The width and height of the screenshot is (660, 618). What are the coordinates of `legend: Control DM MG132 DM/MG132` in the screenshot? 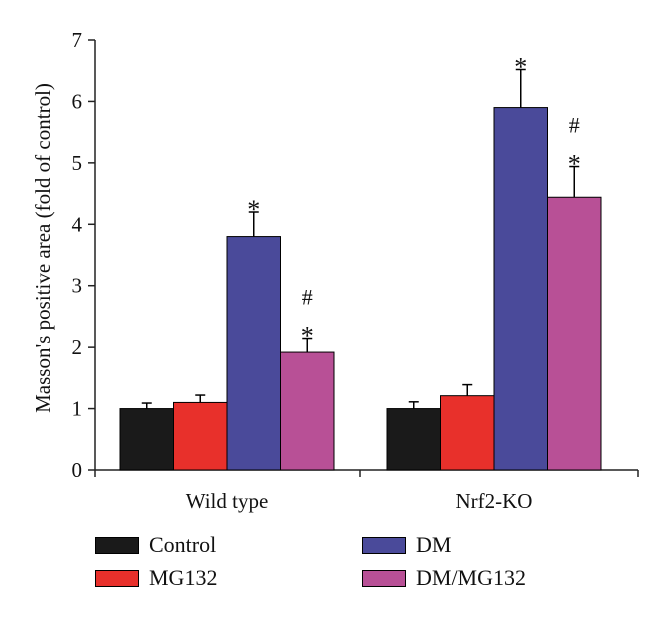 It's located at (345, 562).